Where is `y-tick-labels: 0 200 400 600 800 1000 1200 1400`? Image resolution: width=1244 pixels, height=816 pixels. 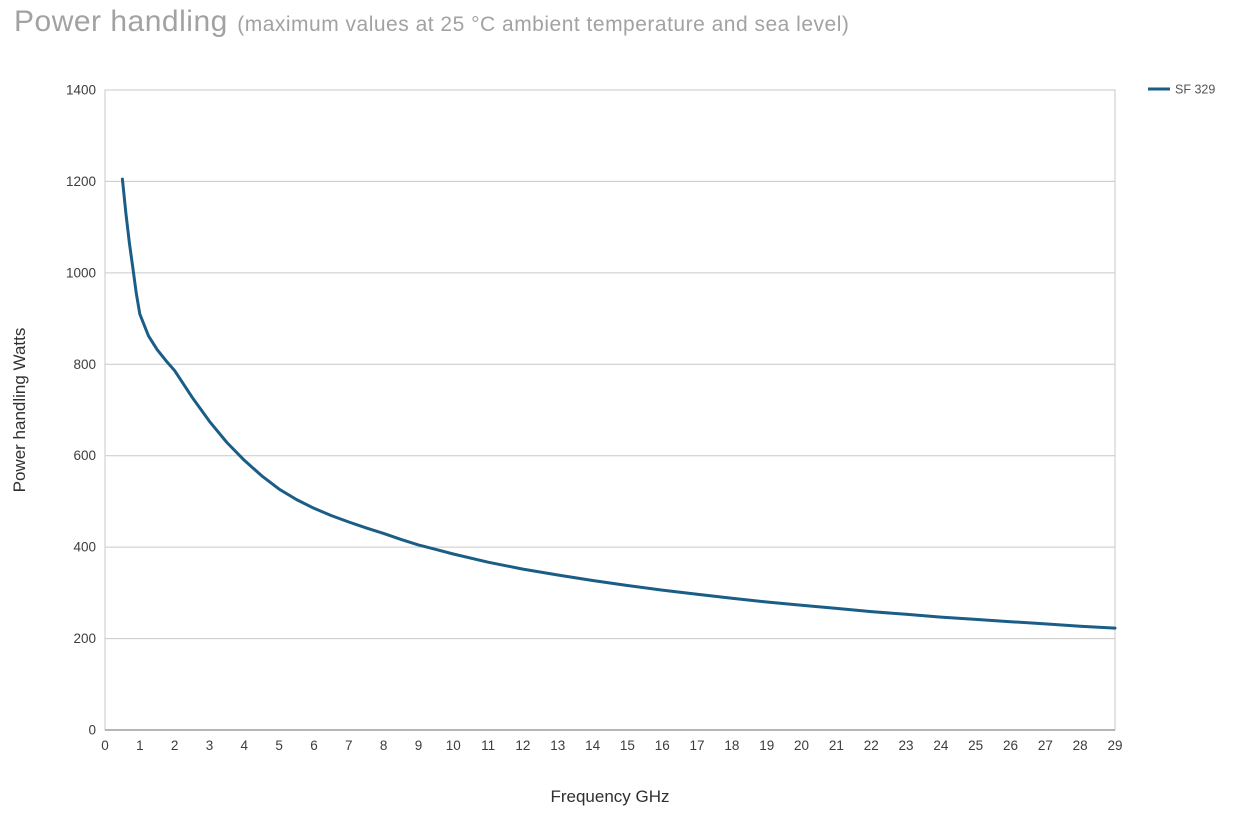
y-tick-labels: 0 200 400 600 800 1000 1200 1400 is located at coordinates (81, 410).